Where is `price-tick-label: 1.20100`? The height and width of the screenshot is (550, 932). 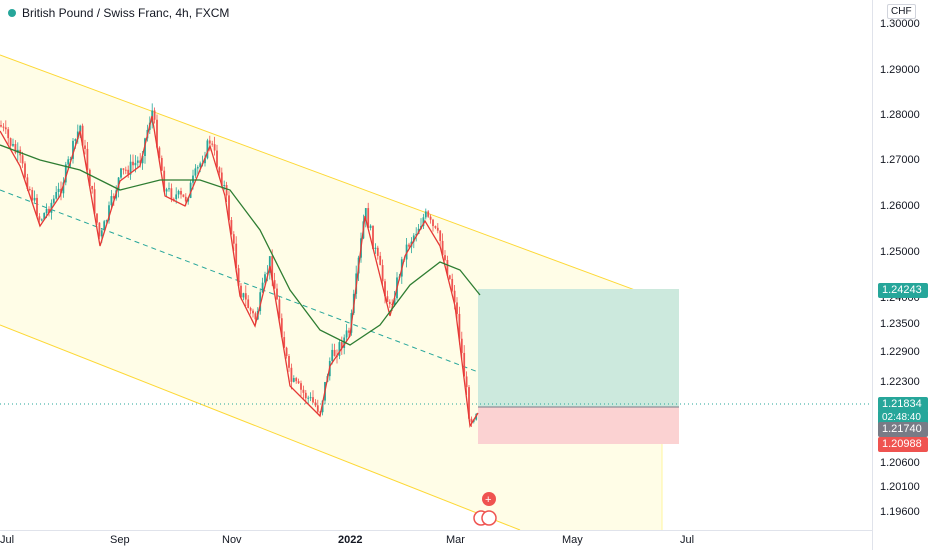 price-tick-label: 1.20100 is located at coordinates (900, 487).